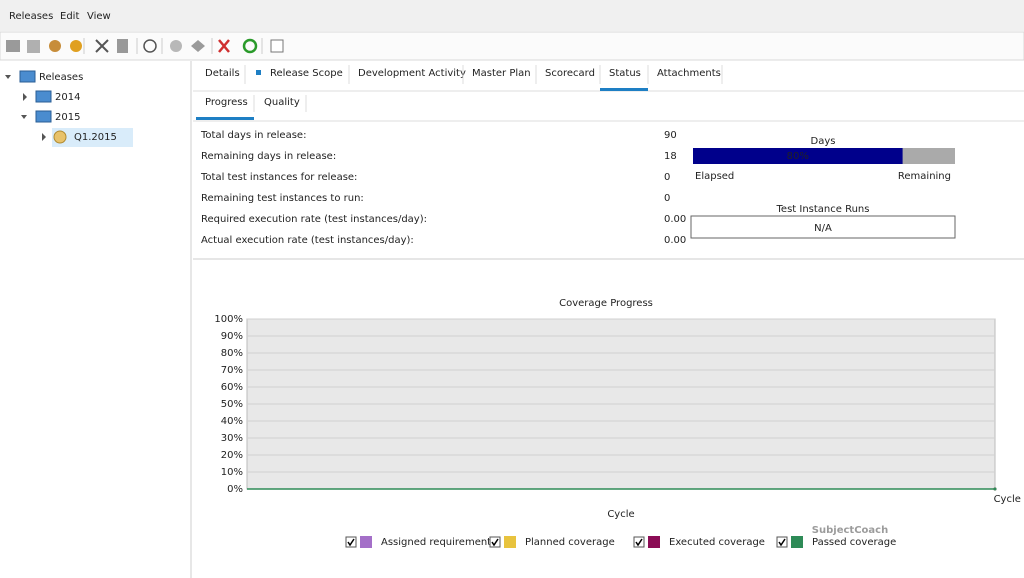  I want to click on elapsed-label: Elapsed, so click(714, 176).